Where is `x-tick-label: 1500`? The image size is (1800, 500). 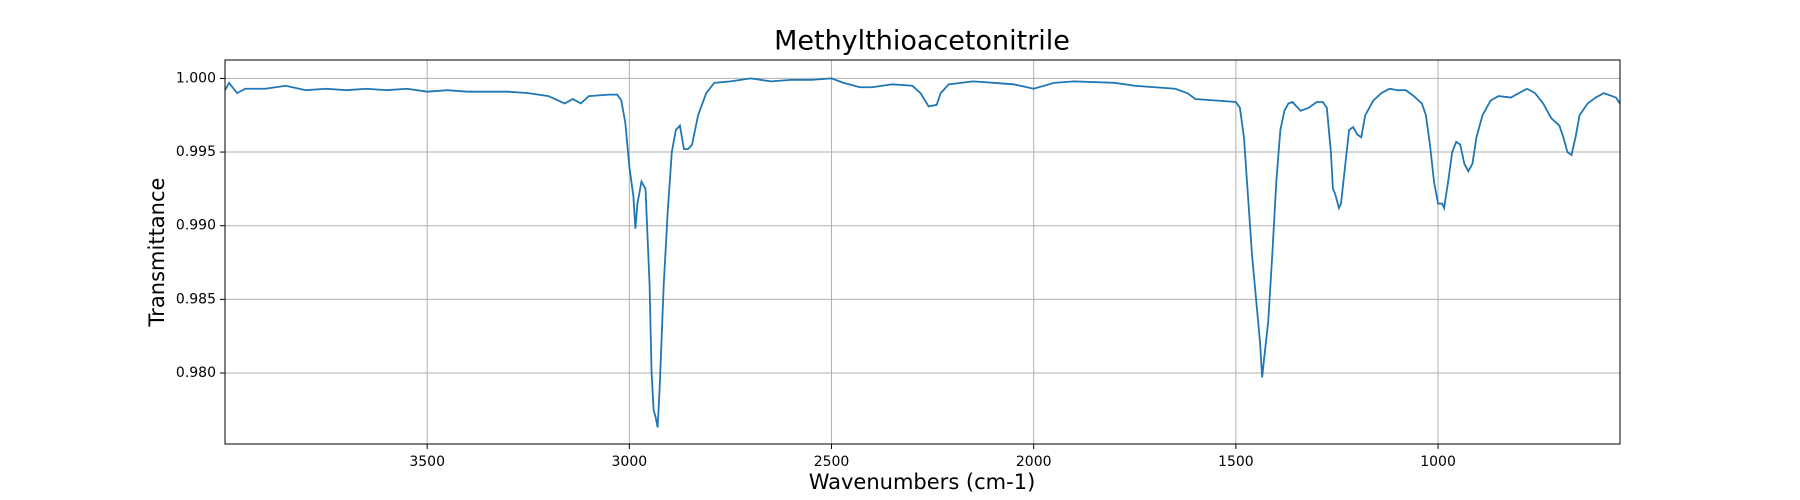
x-tick-label: 1500 is located at coordinates (1236, 462).